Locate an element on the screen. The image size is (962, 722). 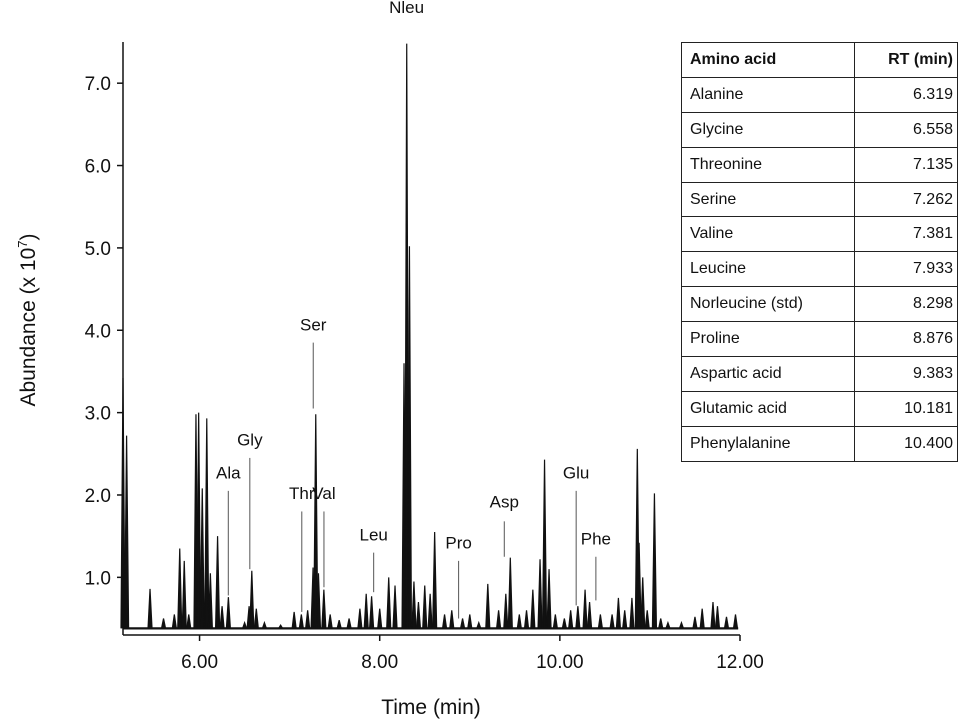
table-row: Glycine 6.558 is located at coordinates (819, 129).